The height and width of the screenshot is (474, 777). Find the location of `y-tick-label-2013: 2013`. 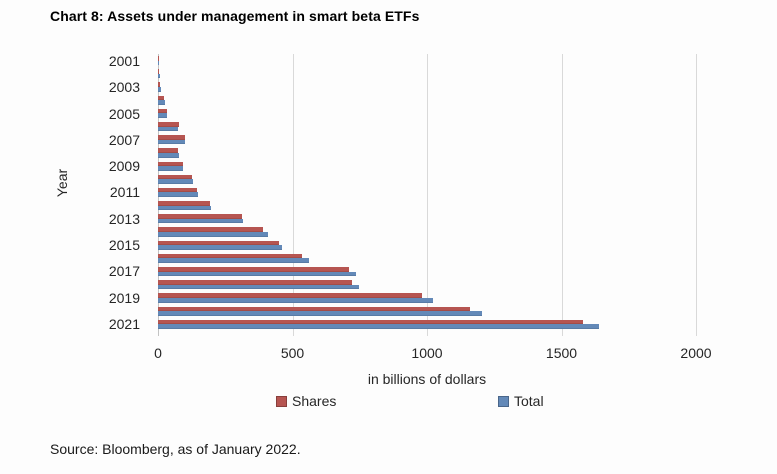

y-tick-label-2013: 2013 is located at coordinates (124, 218).